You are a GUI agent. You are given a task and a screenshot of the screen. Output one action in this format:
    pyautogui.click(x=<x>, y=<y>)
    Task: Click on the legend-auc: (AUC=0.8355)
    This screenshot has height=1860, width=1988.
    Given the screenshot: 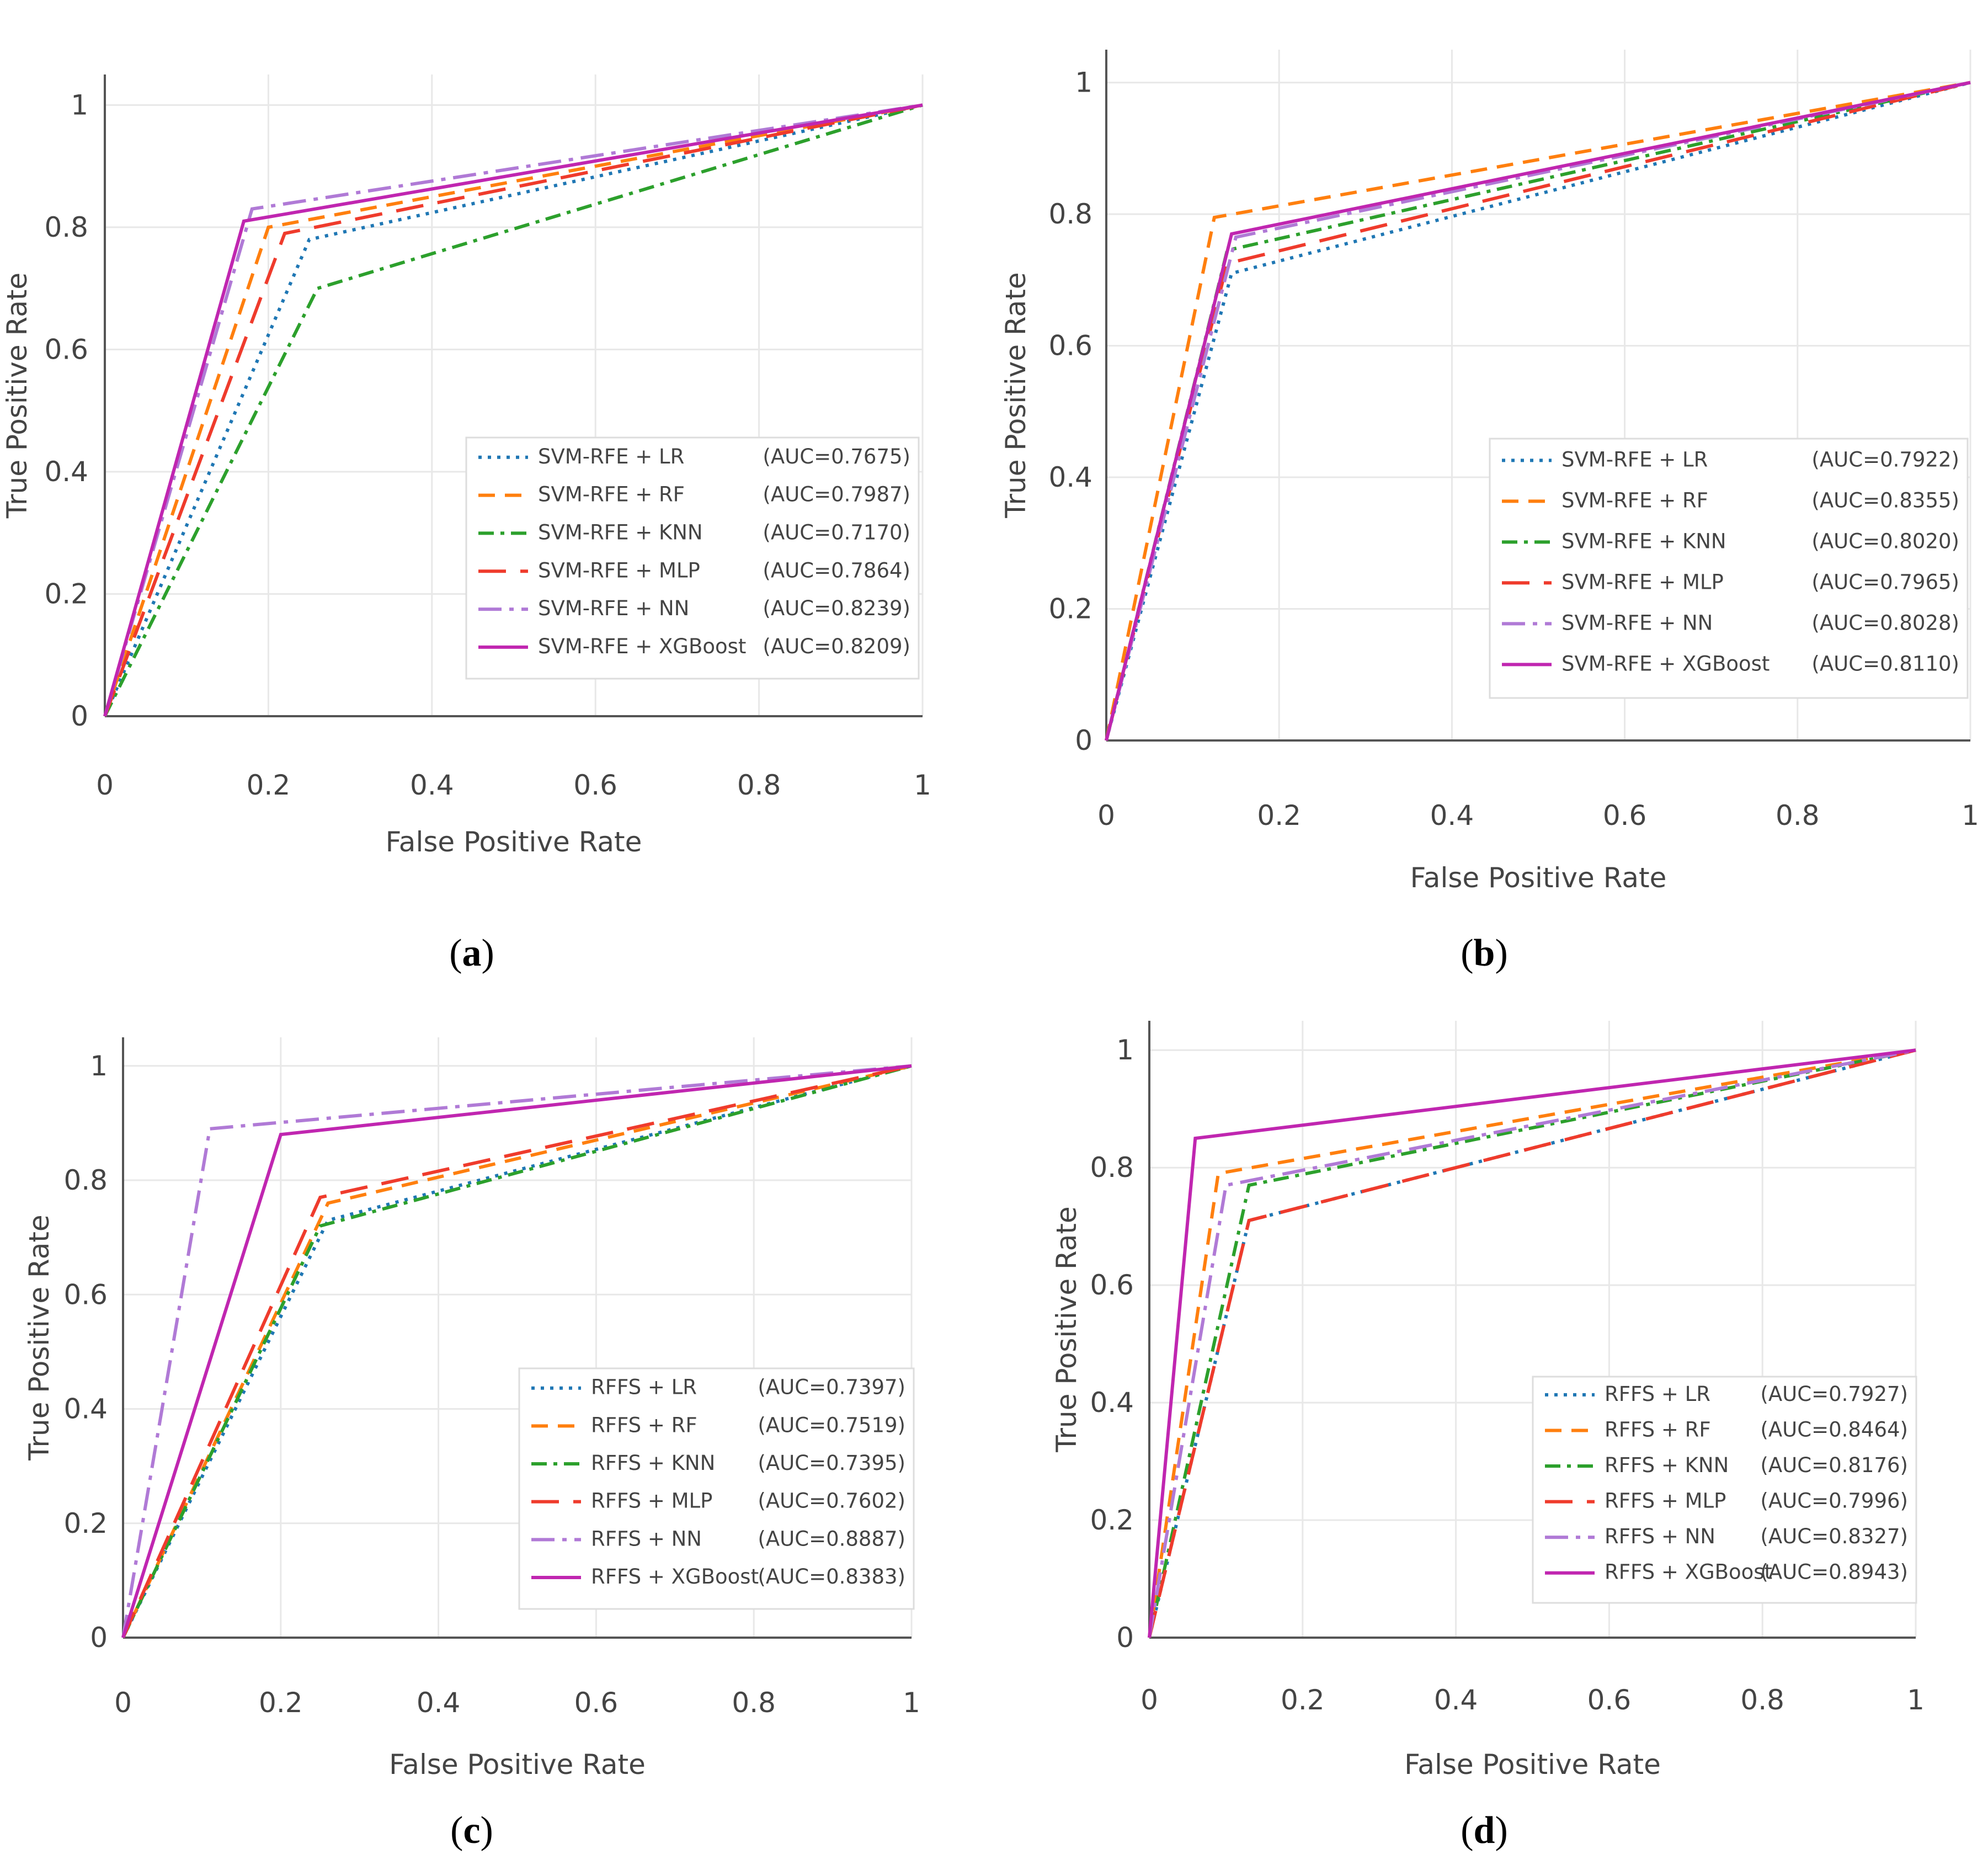 What is the action you would take?
    pyautogui.click(x=1885, y=500)
    